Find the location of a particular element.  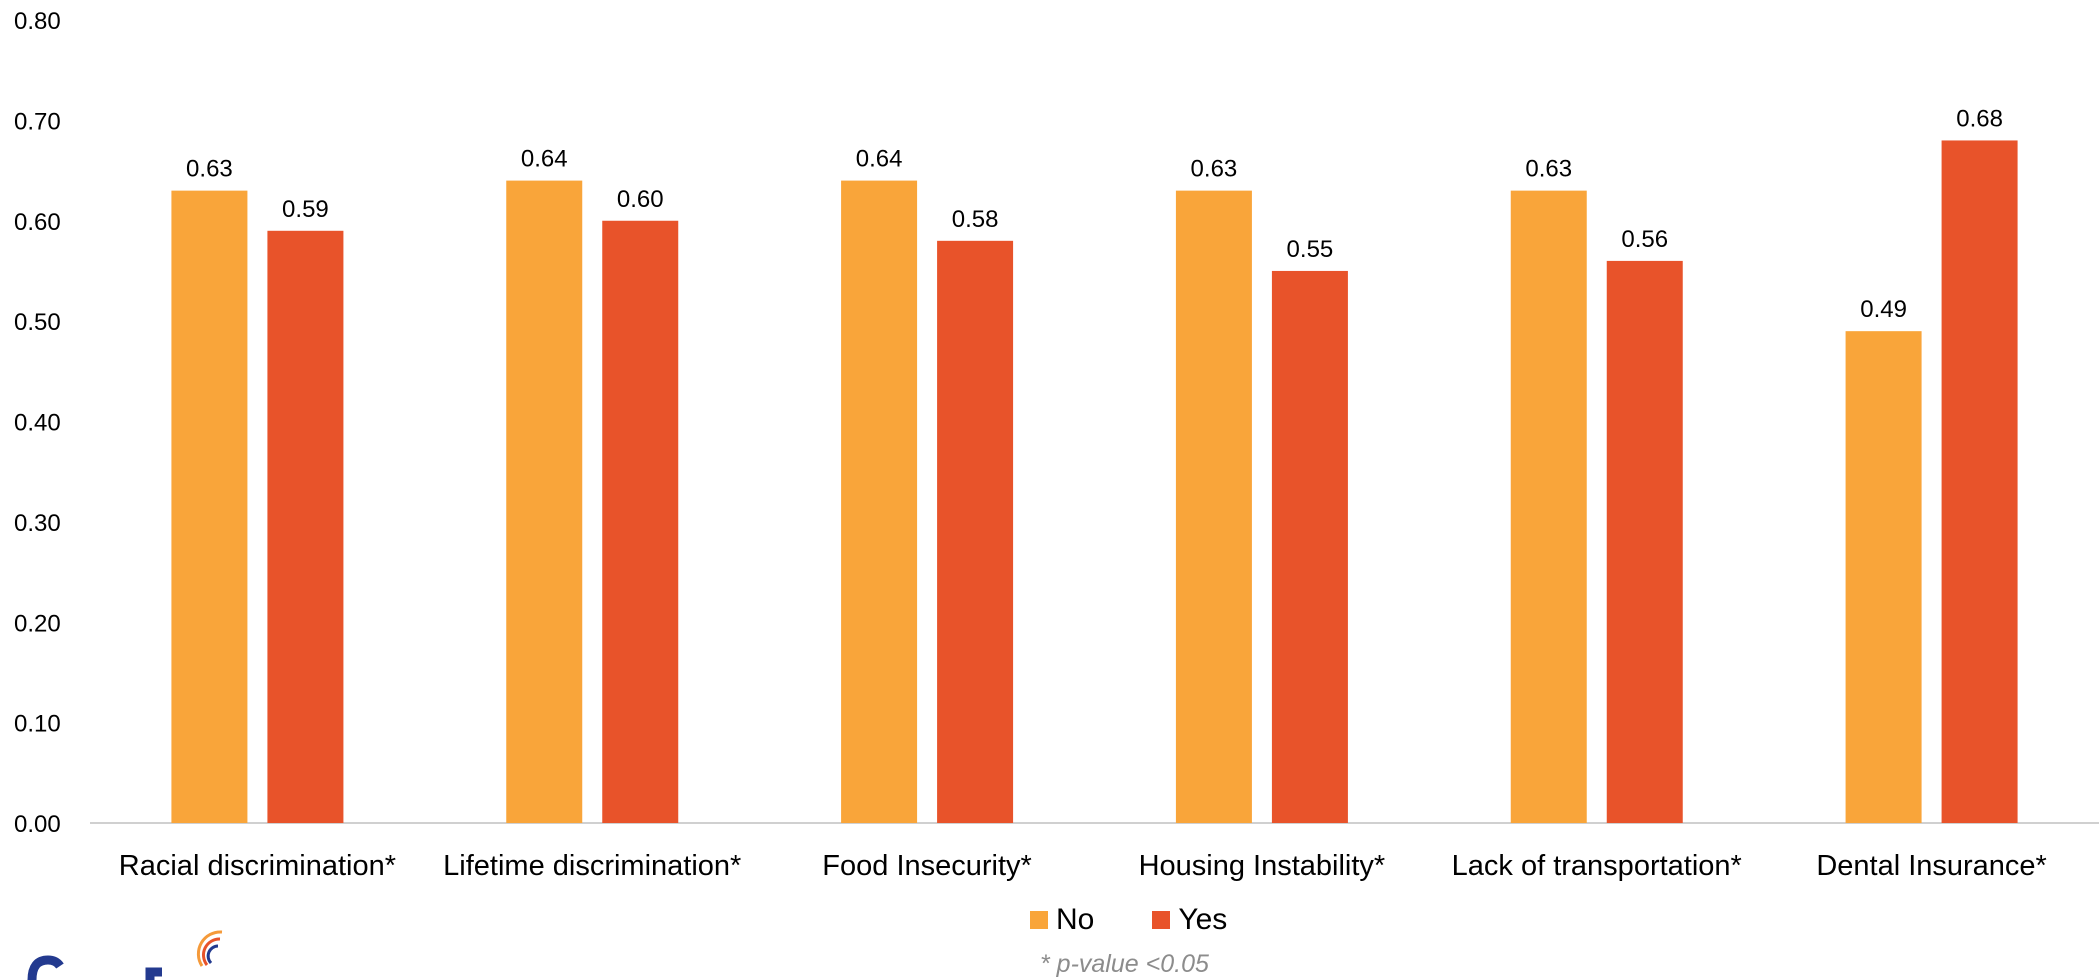

legend-swatch-yes is located at coordinates (1161, 920).